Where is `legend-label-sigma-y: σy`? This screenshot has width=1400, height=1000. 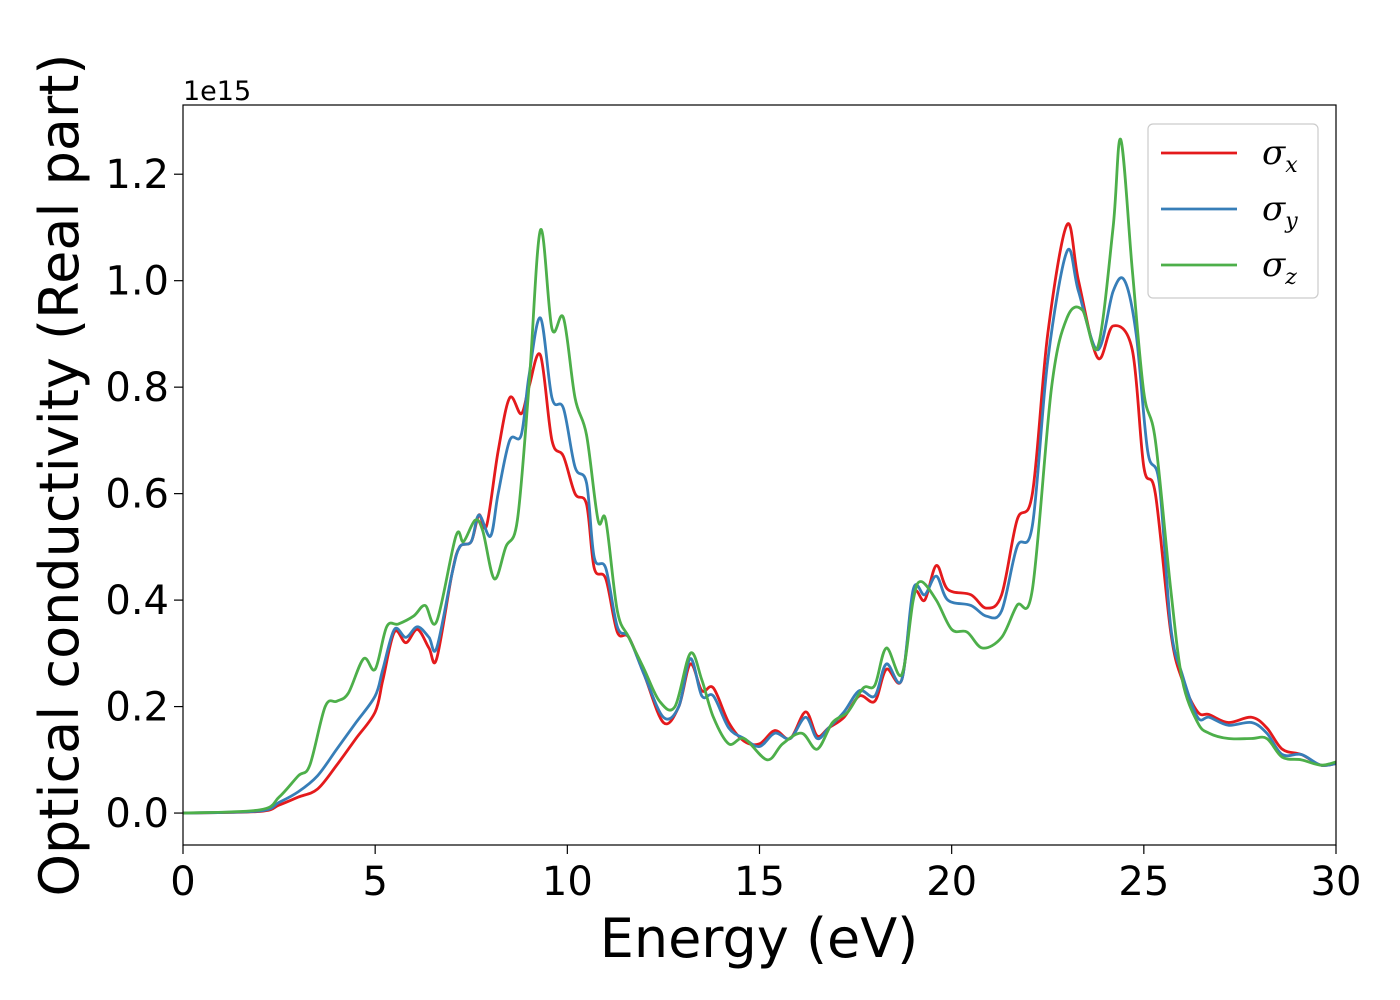 legend-label-sigma-y: σy is located at coordinates (1280, 211).